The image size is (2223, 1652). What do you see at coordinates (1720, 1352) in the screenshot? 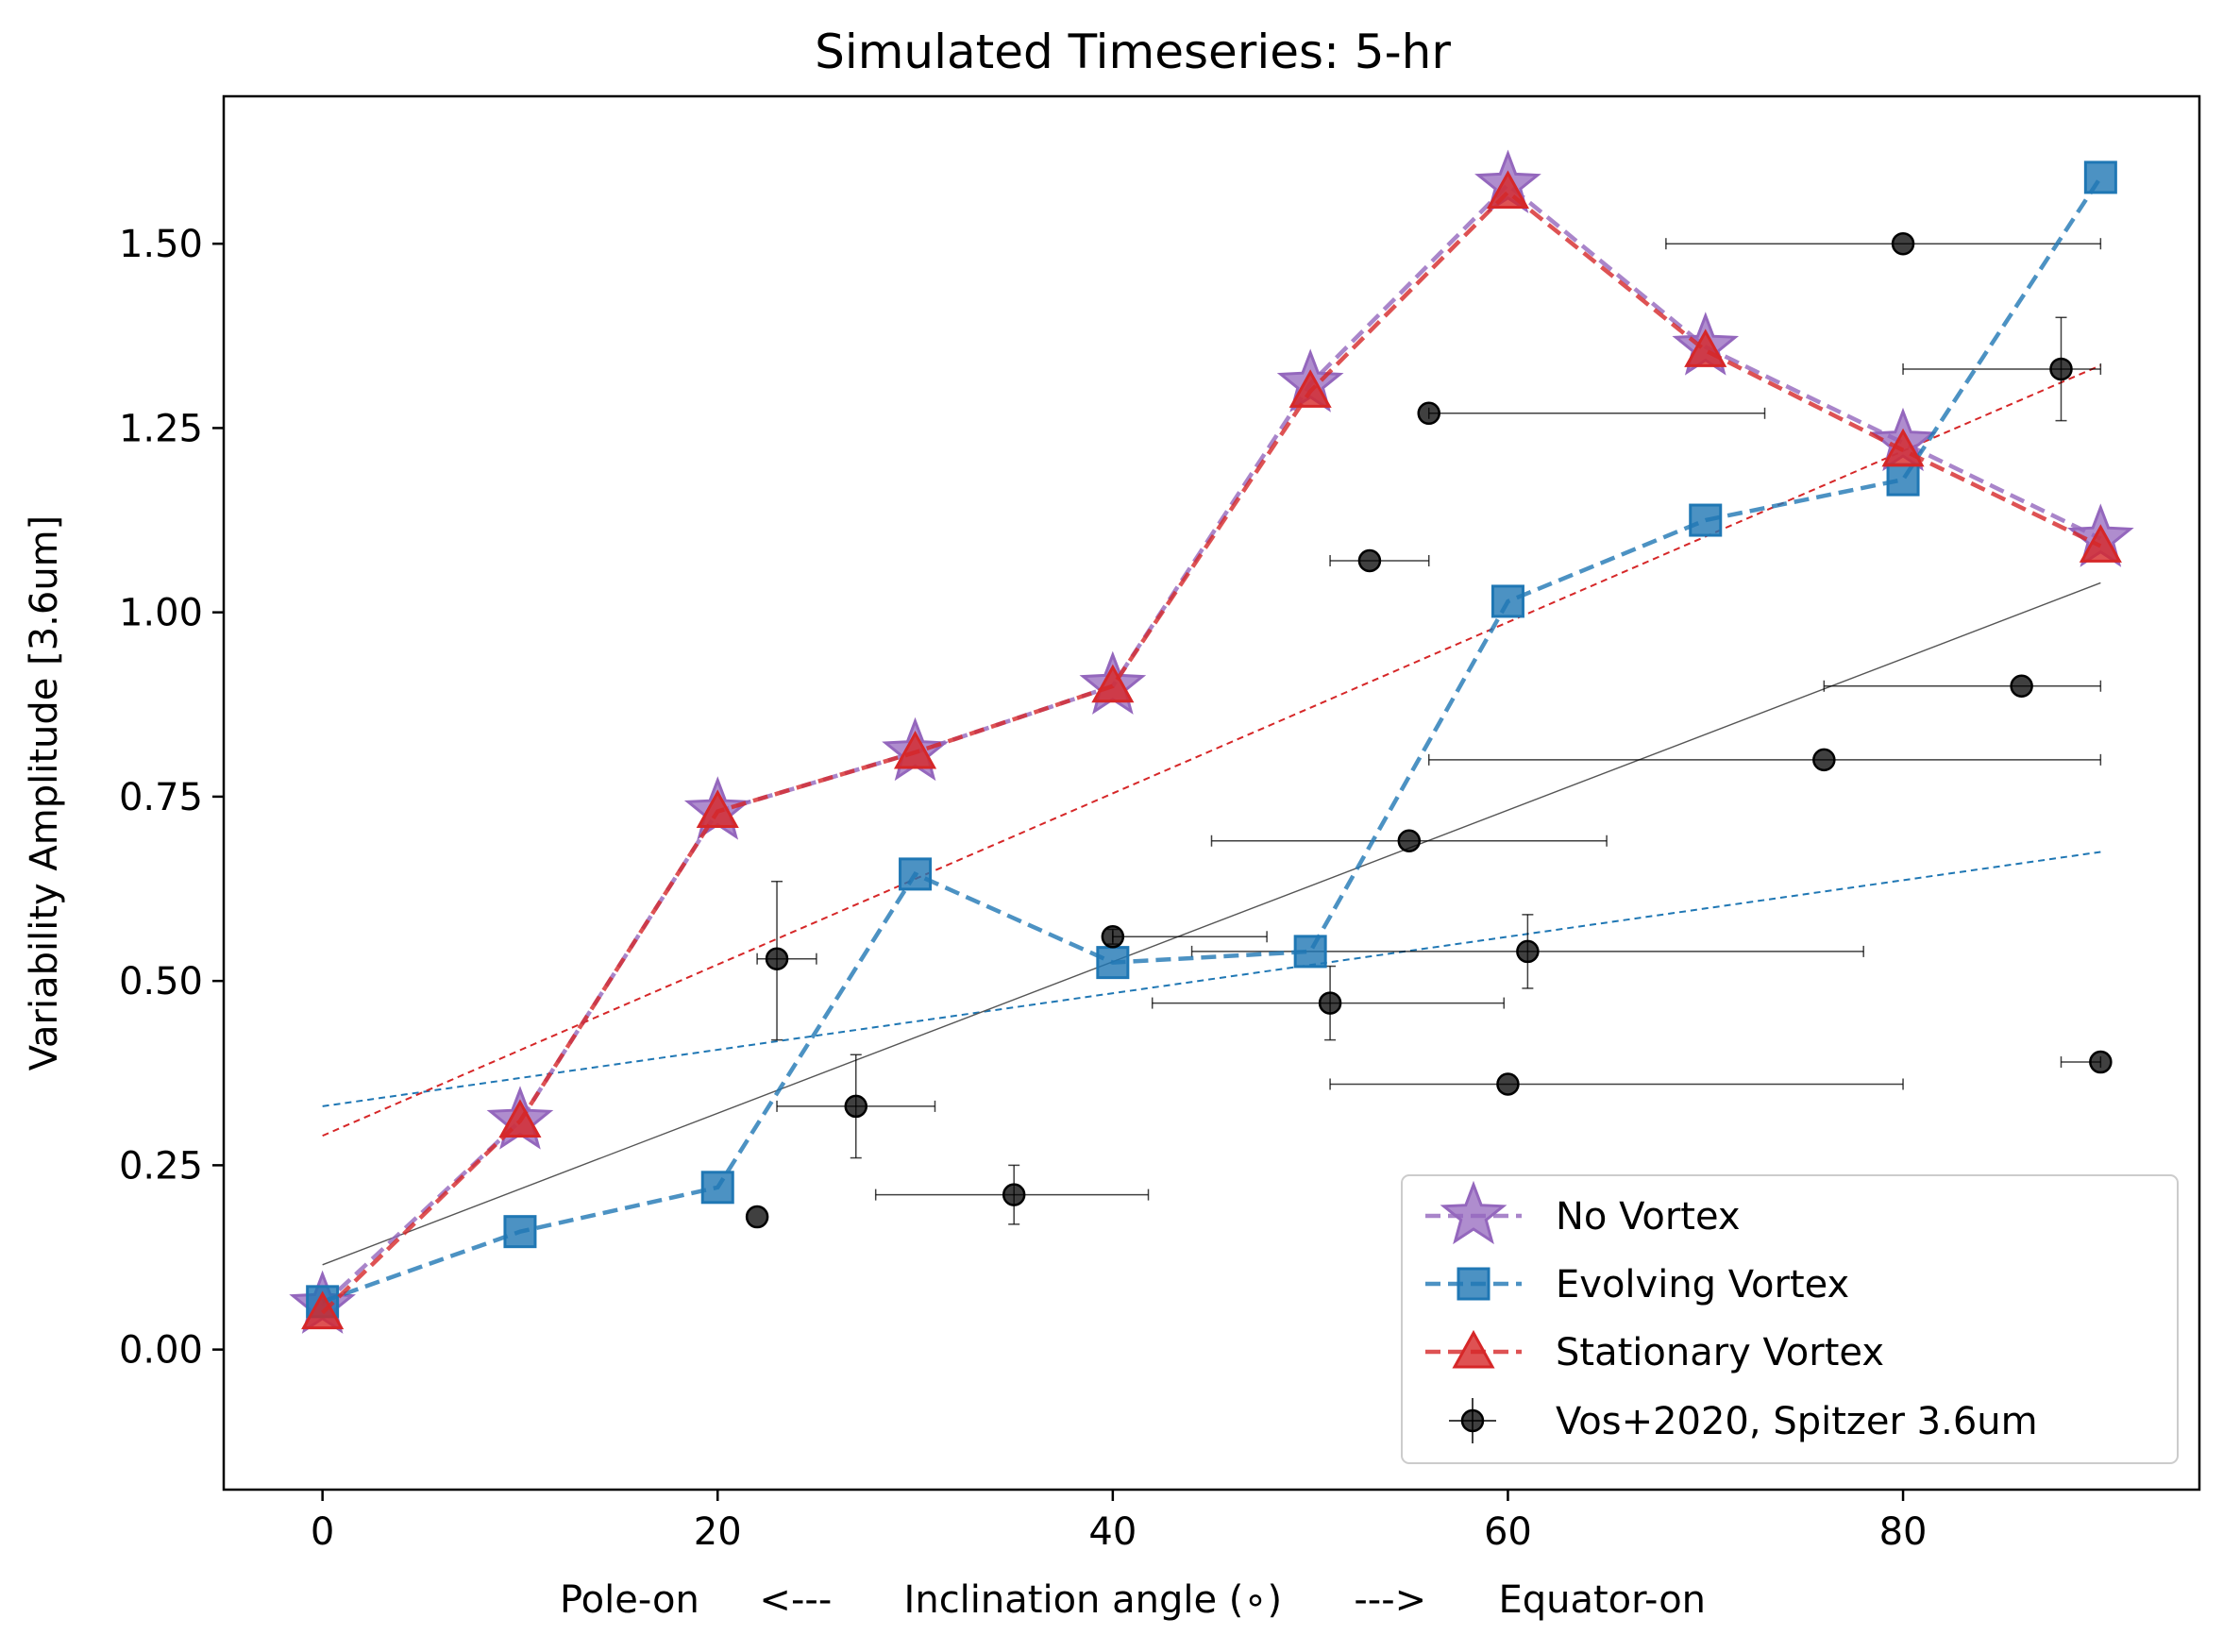
I see `legend-label: Stationary Vortex` at bounding box center [1720, 1352].